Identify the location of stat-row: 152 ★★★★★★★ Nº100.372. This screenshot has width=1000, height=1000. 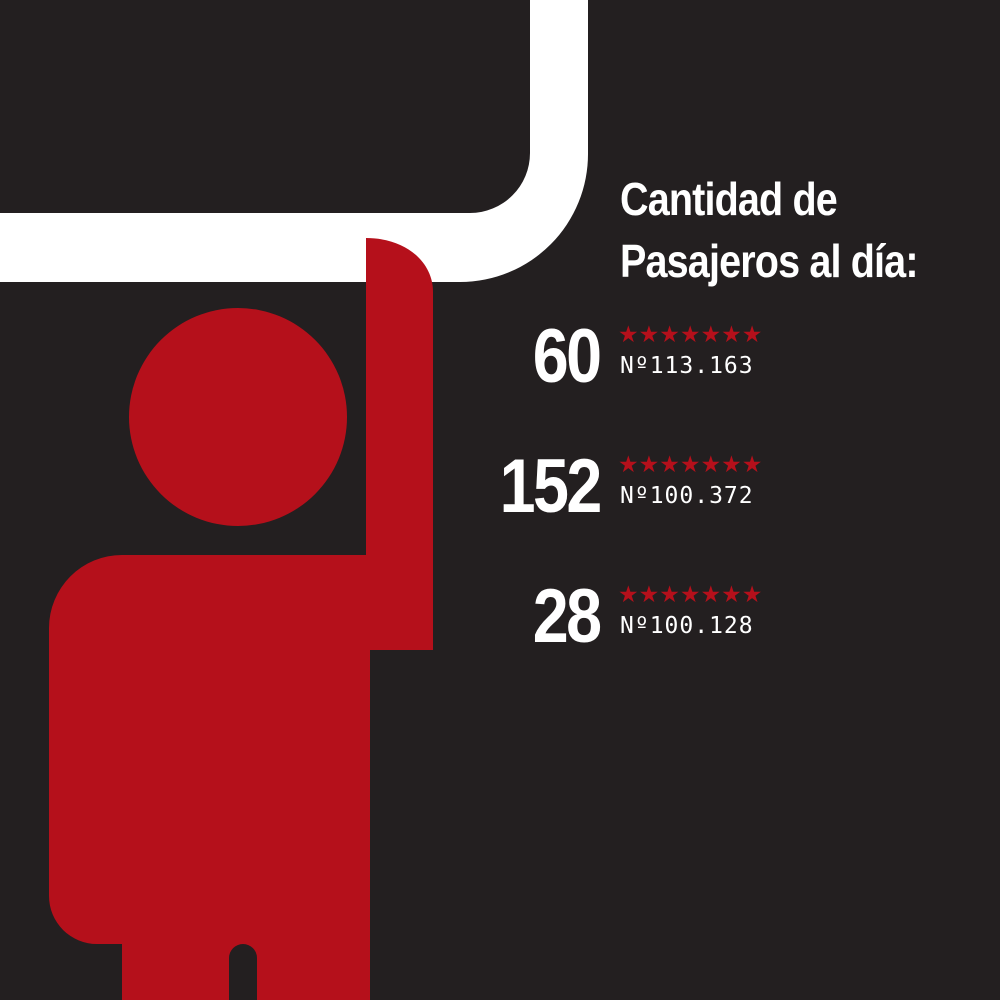
(610, 492).